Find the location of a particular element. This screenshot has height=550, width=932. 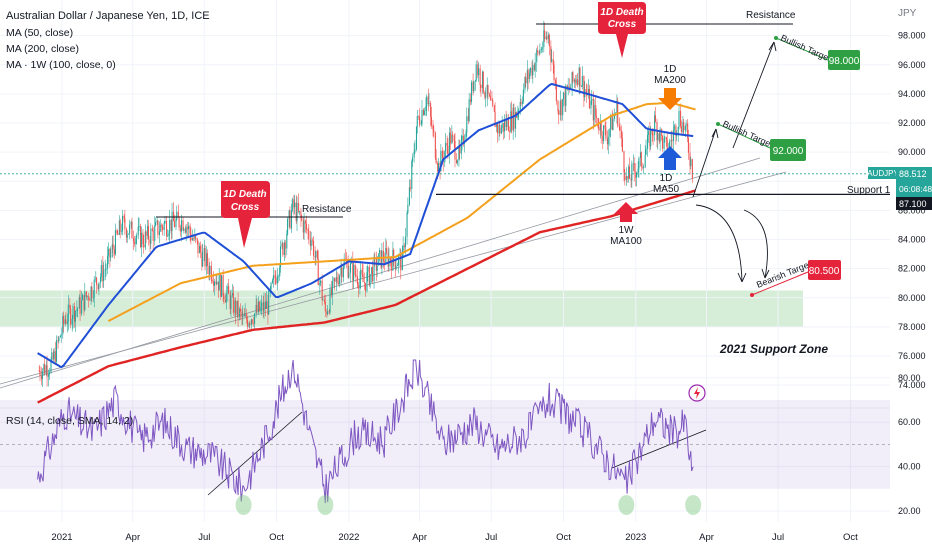

ma100w-label-line1: 1W is located at coordinates (627, 230).